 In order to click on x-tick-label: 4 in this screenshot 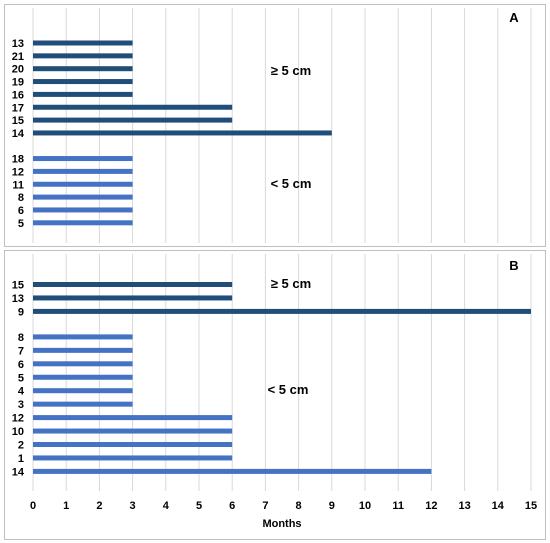, I will do `click(166, 506)`.